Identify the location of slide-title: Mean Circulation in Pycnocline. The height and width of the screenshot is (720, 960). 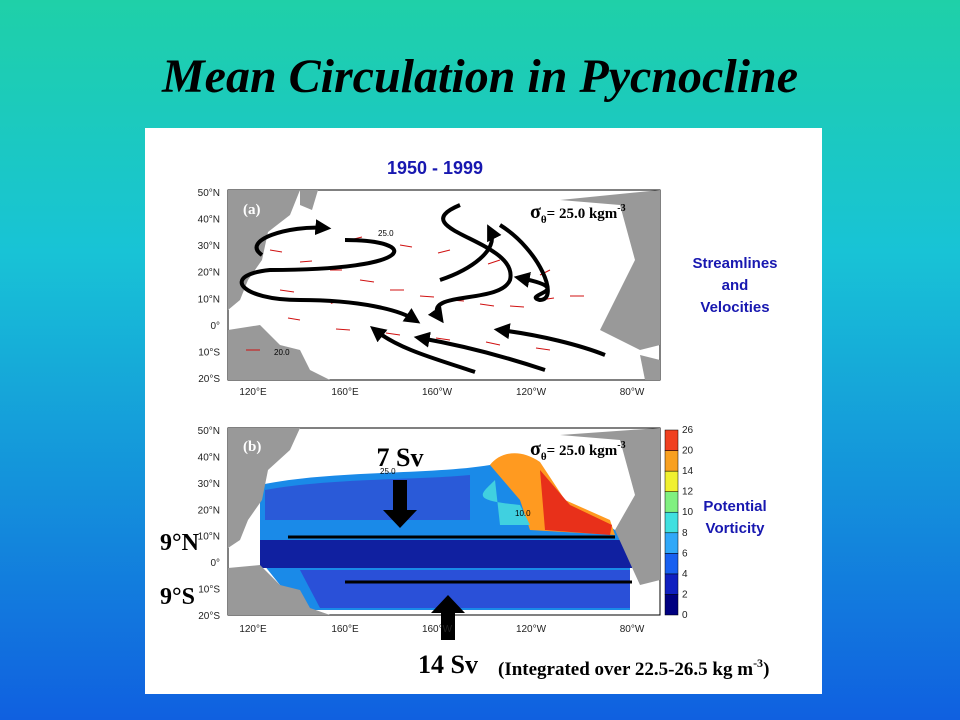
(479, 76).